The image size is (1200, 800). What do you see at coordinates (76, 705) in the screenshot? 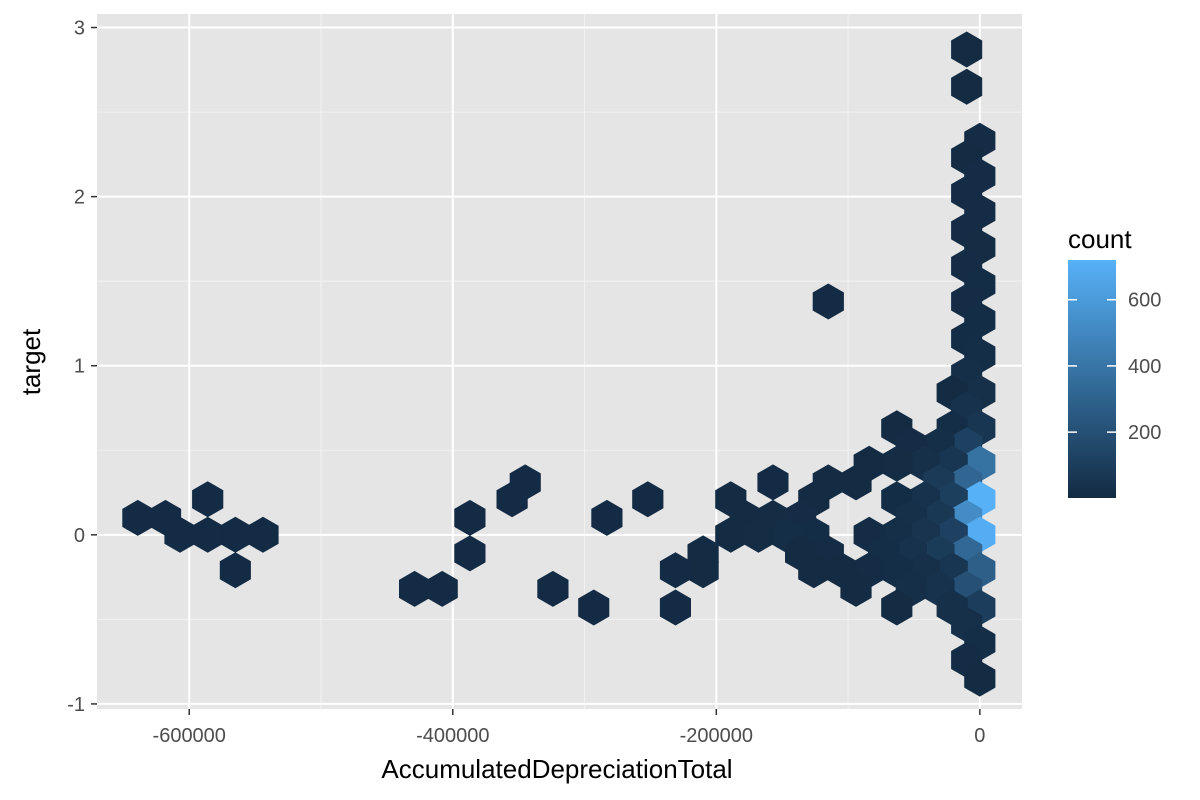
I see `y-tick-label: -1` at bounding box center [76, 705].